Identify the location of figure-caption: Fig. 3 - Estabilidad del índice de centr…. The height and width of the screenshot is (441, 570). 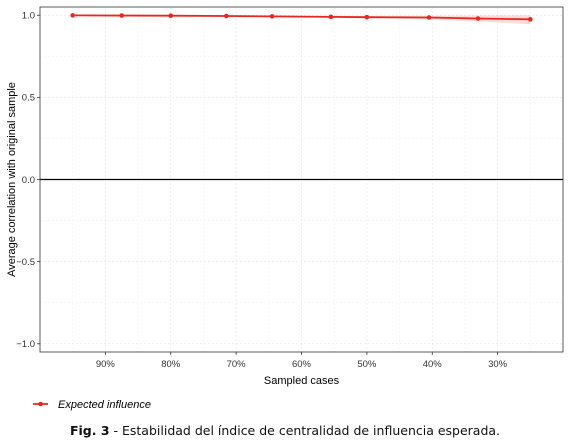
(285, 430).